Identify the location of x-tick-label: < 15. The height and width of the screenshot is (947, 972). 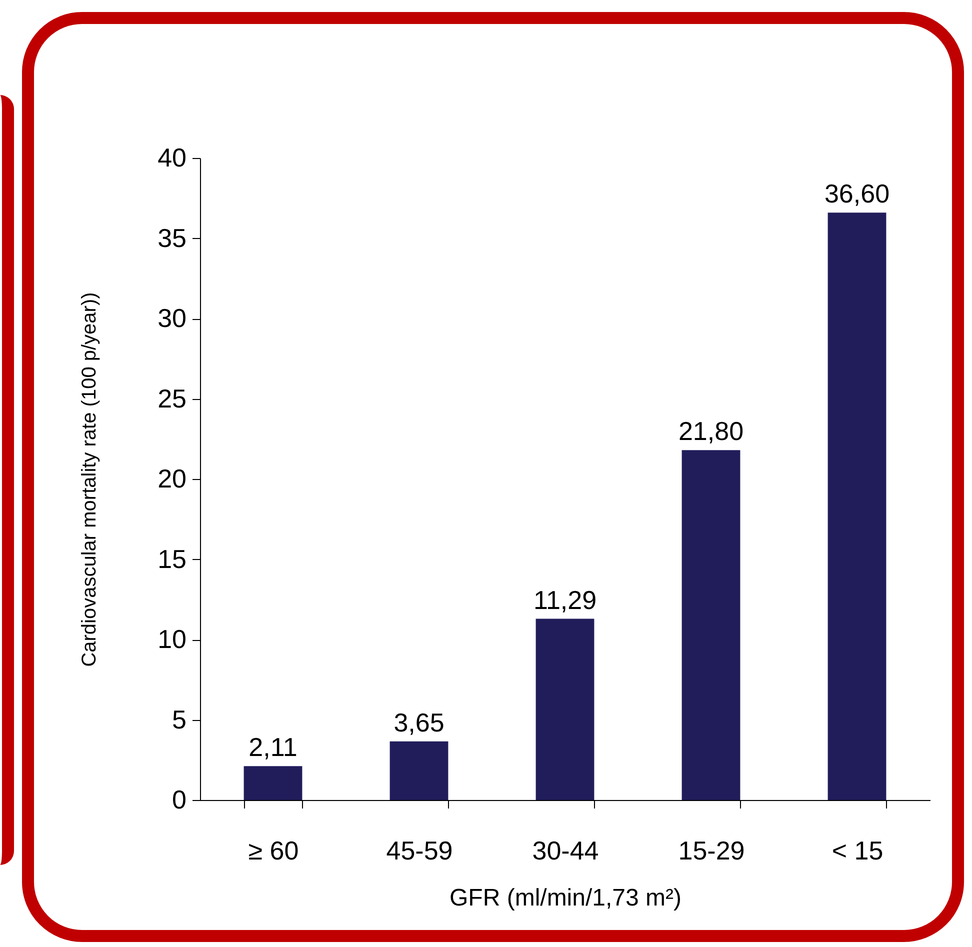
(858, 851).